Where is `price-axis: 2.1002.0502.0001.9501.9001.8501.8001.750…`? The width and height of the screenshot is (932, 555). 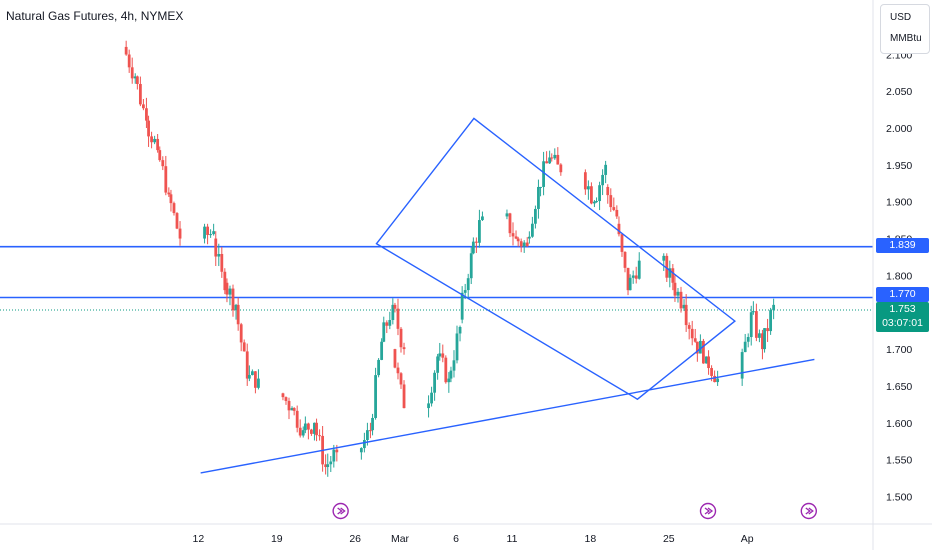 price-axis: 2.1002.0502.0001.9501.9001.8501.8001.750… is located at coordinates (892, 275).